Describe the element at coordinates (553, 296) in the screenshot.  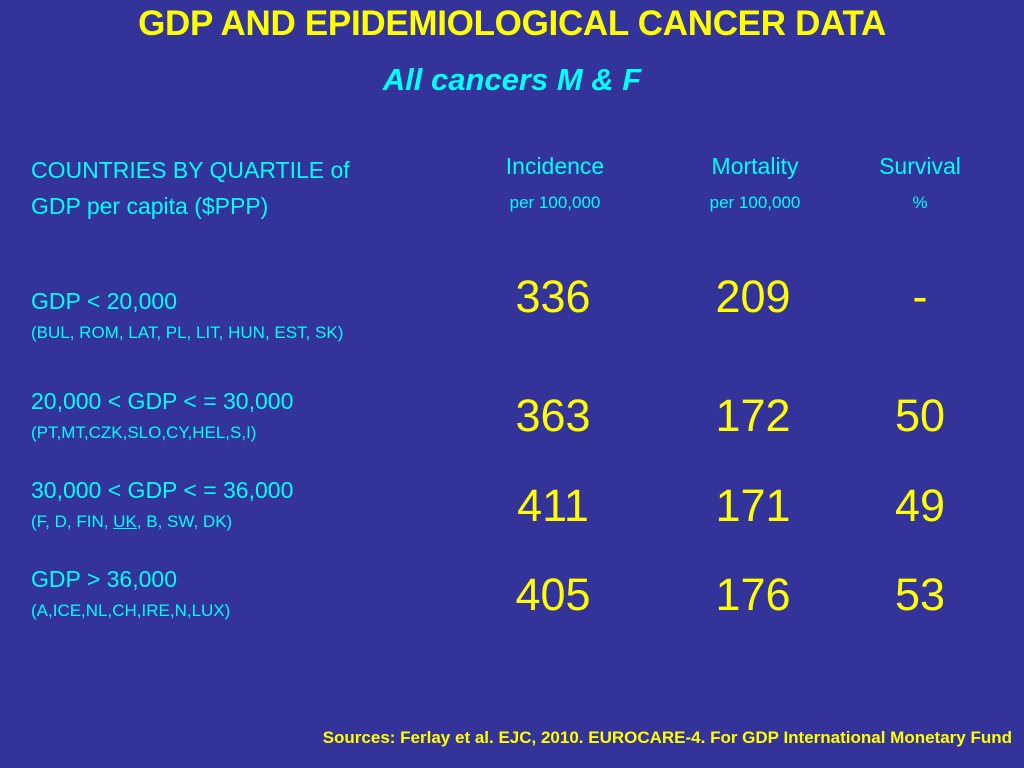
I see `row1-incidence-value: 336` at that location.